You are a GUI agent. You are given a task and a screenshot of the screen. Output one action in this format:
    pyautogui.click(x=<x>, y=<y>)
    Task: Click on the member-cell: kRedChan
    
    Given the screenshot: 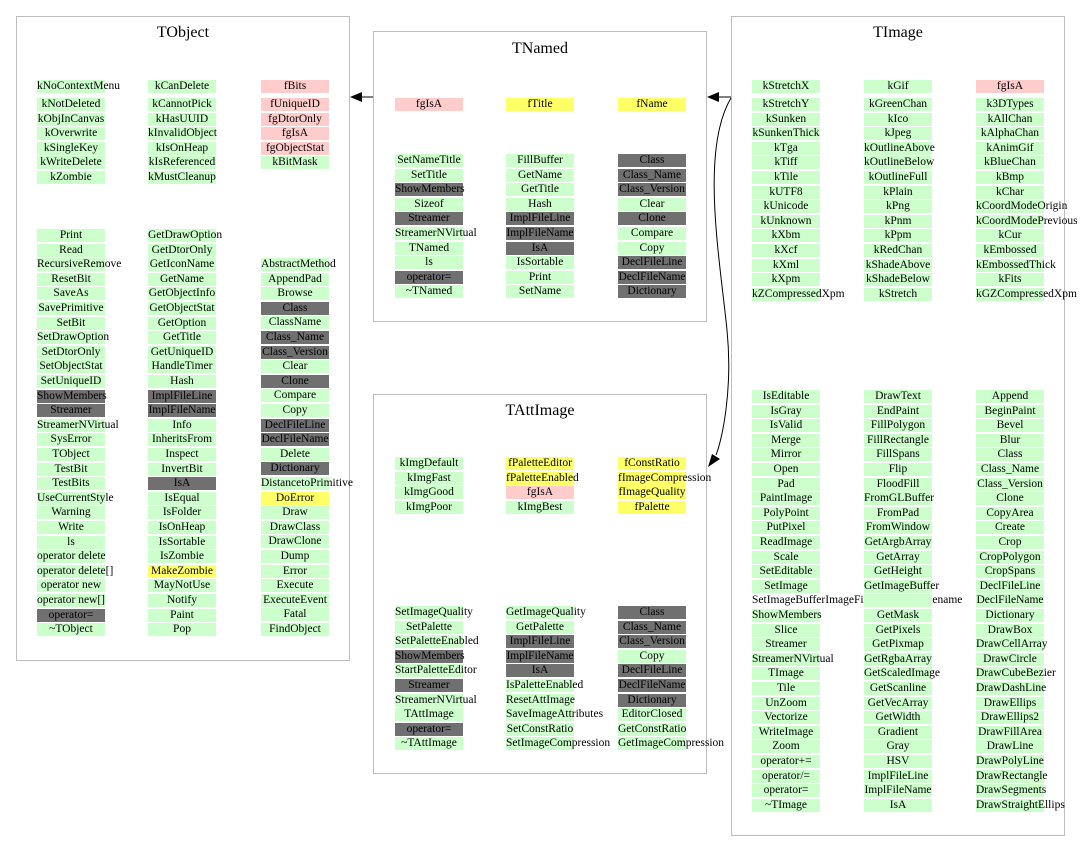 What is the action you would take?
    pyautogui.click(x=898, y=250)
    